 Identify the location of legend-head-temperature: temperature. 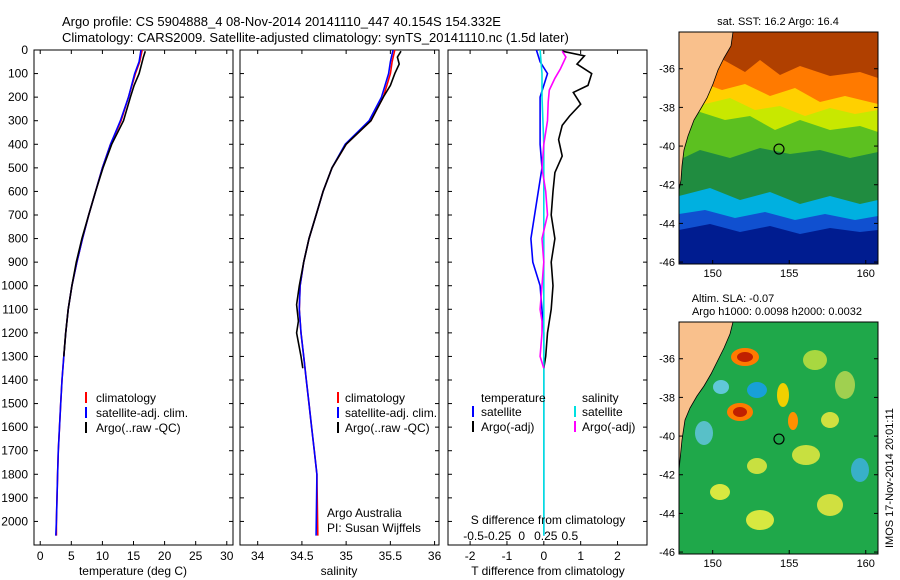
(513, 398).